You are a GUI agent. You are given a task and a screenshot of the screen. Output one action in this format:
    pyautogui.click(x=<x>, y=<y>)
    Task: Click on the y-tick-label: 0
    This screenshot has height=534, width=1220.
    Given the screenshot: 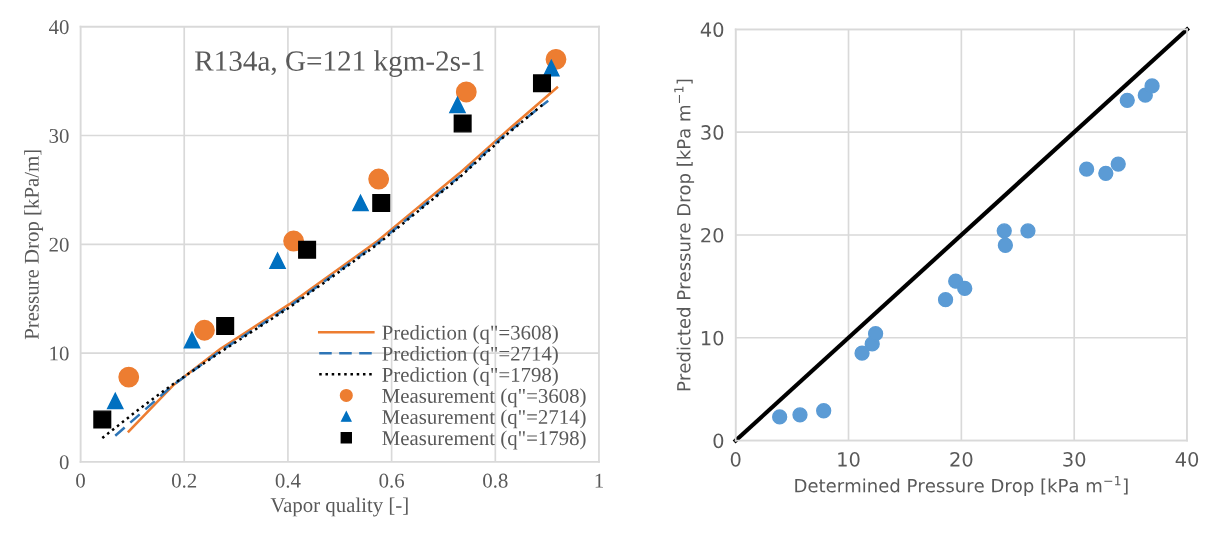 What is the action you would take?
    pyautogui.click(x=718, y=441)
    